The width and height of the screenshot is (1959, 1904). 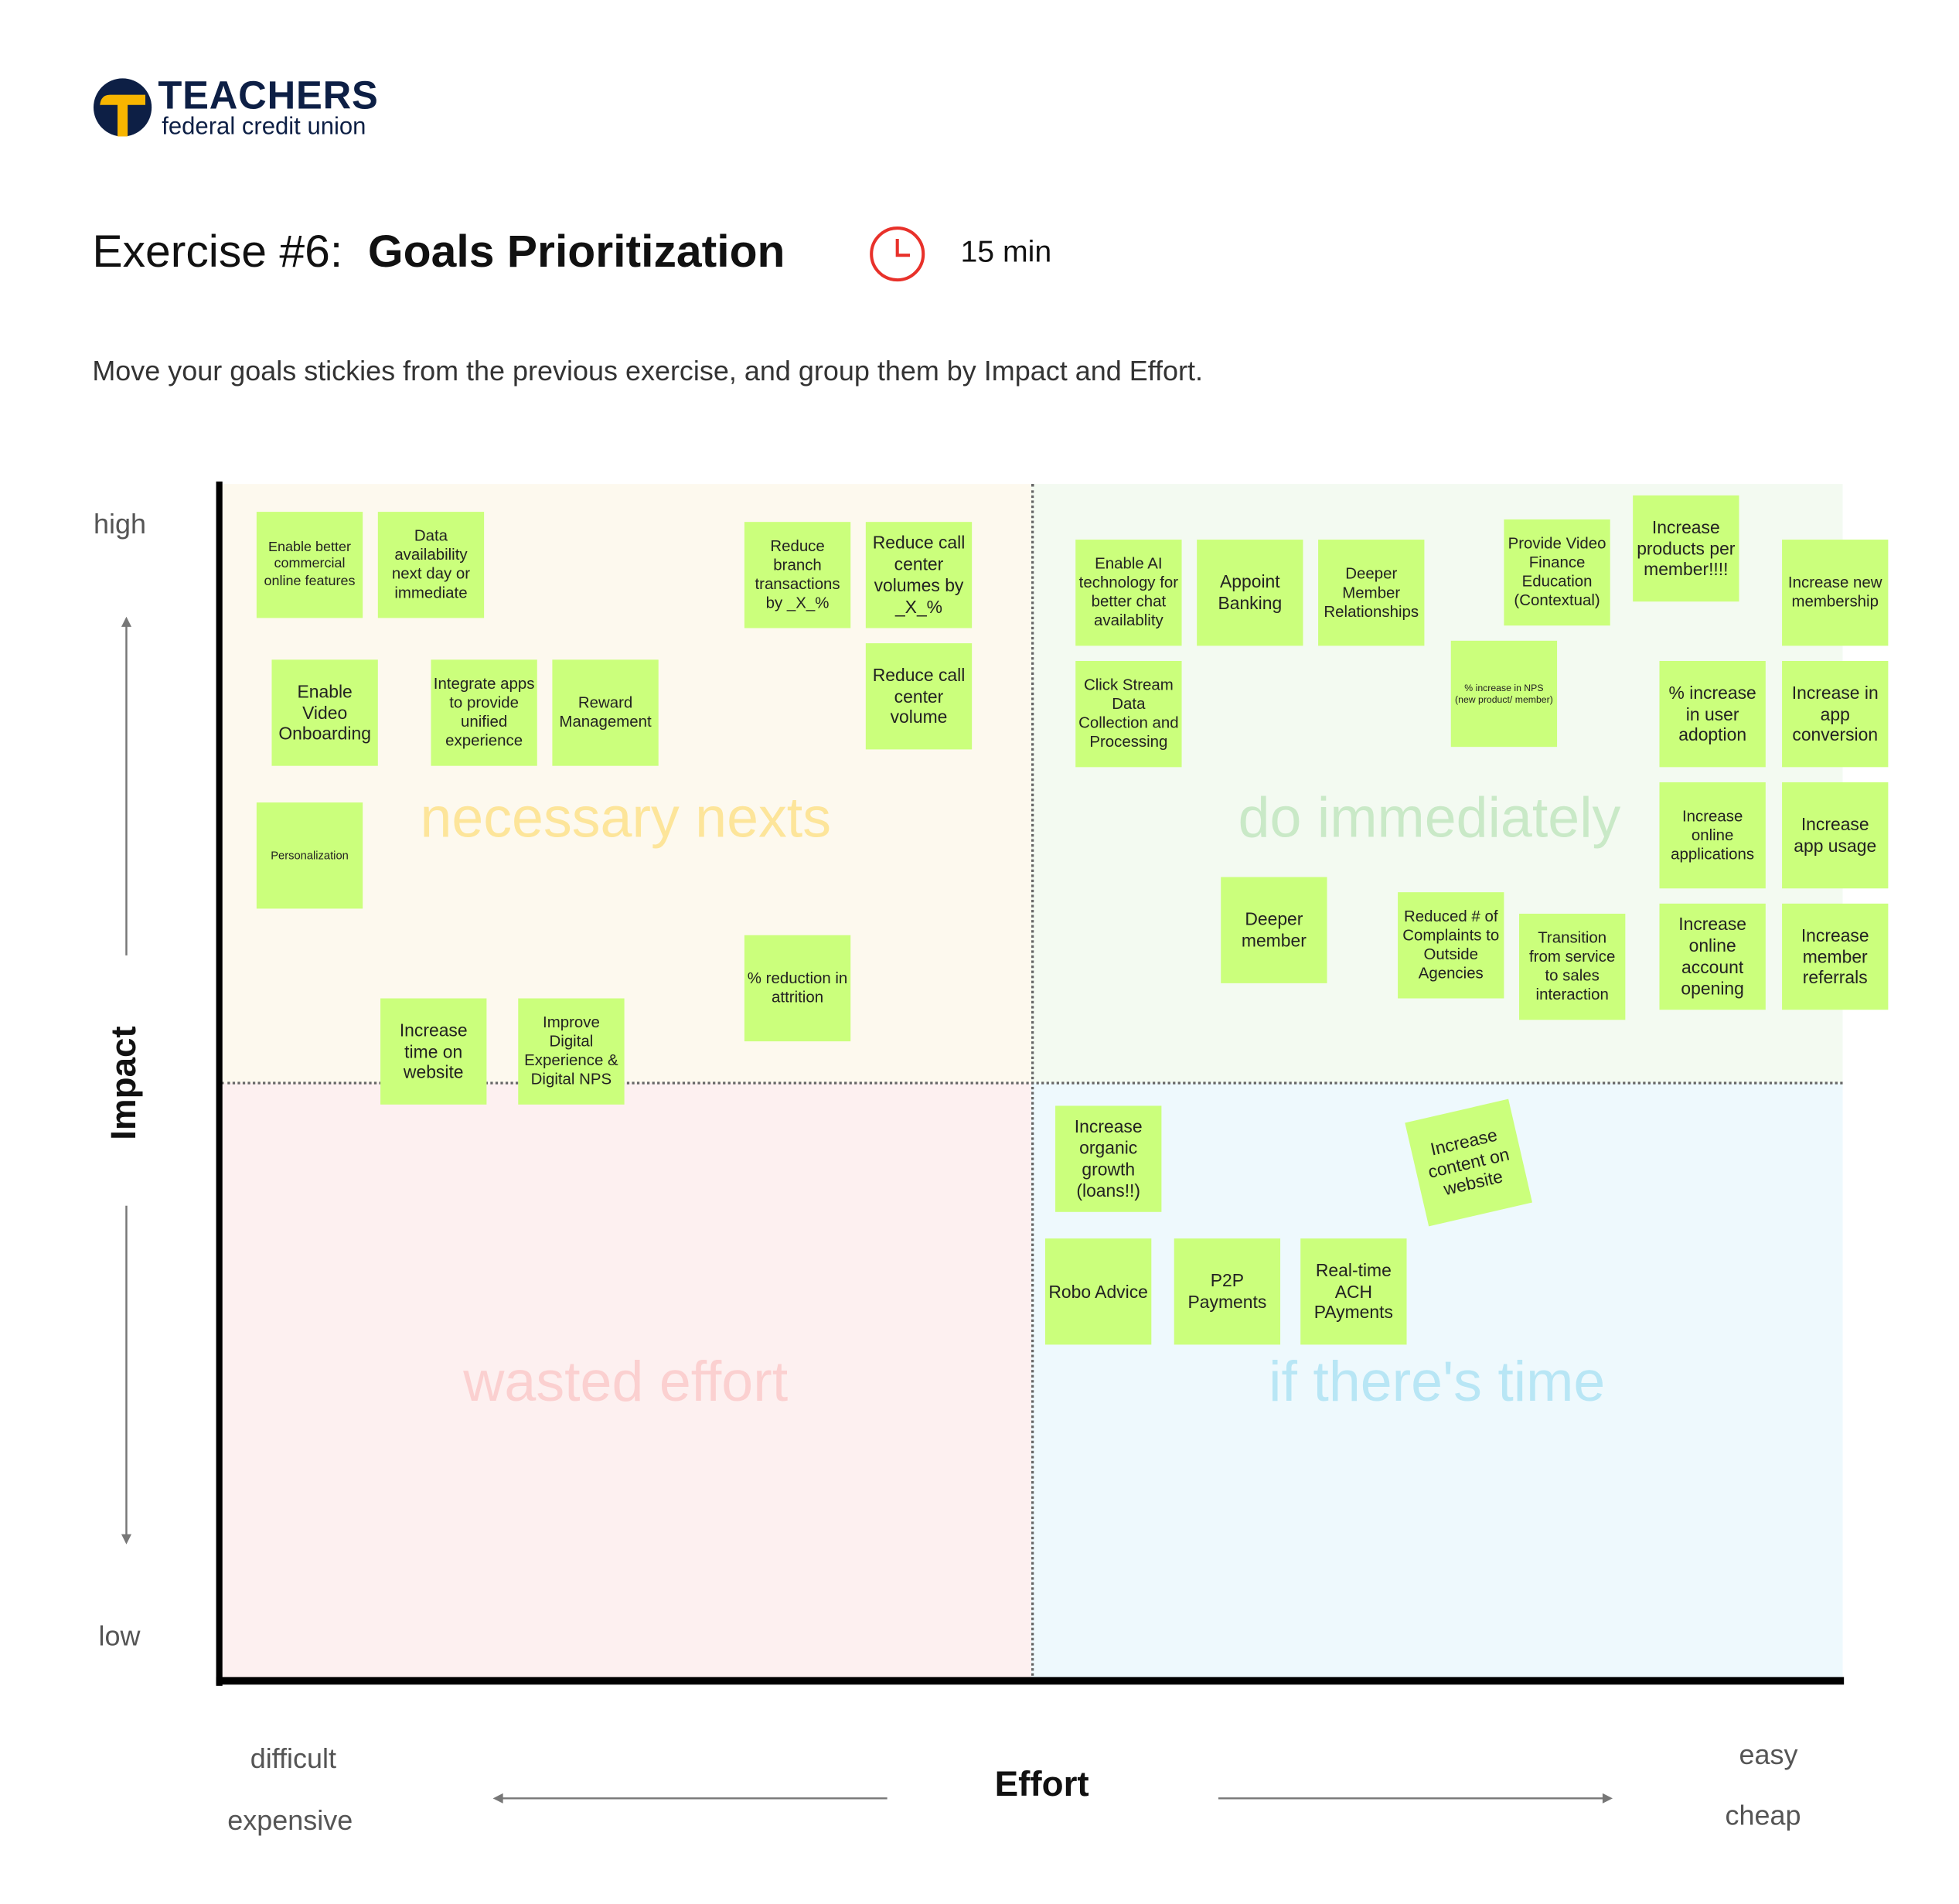 I want to click on quadrant-label-wasted: wasted effort, so click(x=626, y=1381).